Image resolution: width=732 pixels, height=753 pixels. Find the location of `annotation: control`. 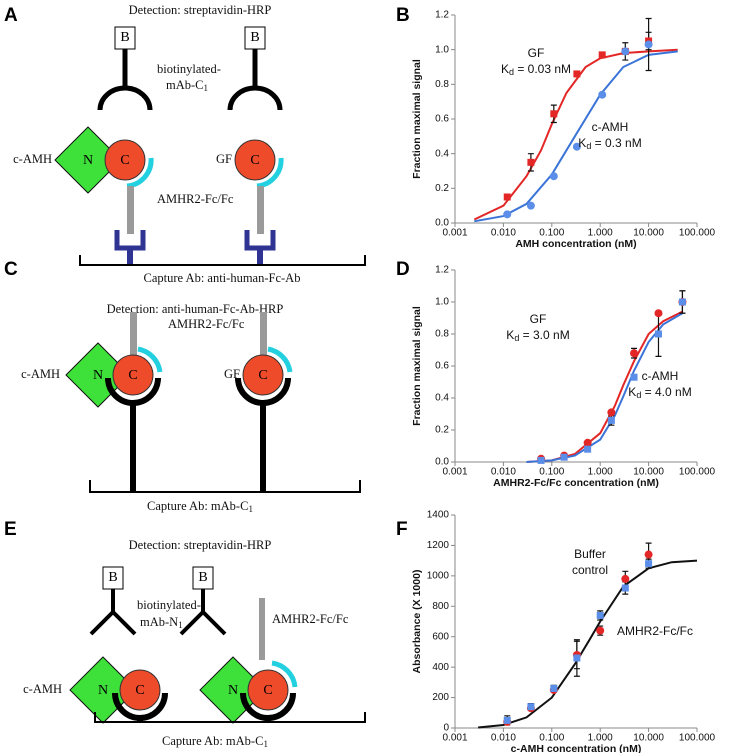

annotation: control is located at coordinates (590, 570).